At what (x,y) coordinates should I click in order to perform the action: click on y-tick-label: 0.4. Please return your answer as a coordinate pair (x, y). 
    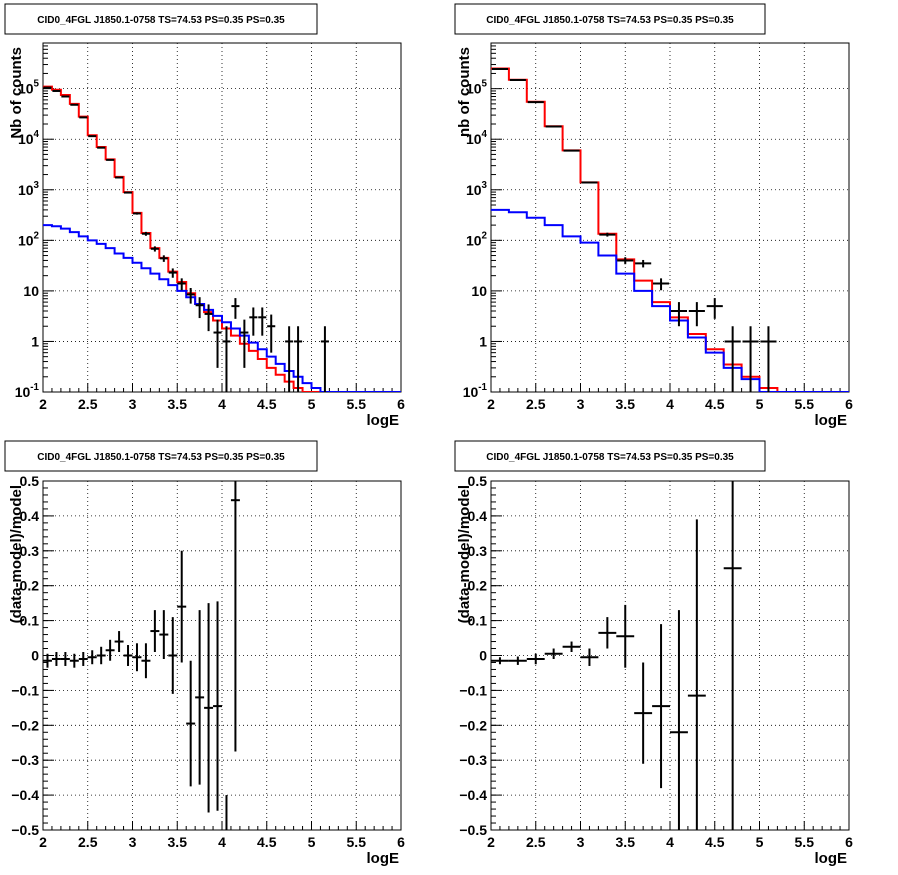
    Looking at the image, I should click on (30, 516).